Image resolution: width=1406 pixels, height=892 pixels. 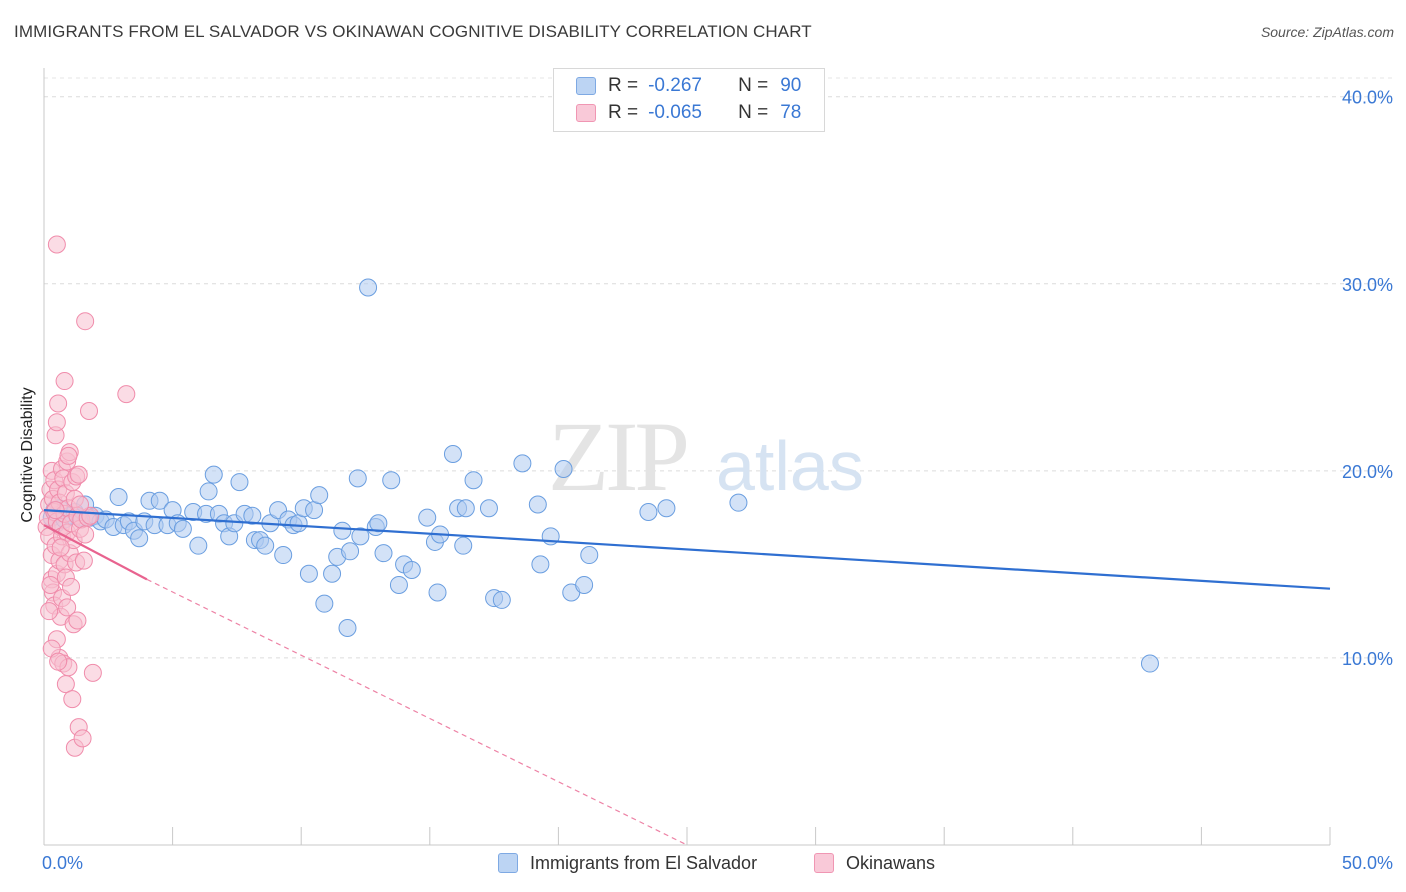 I want to click on series-swatch-blue, so click(x=508, y=863).